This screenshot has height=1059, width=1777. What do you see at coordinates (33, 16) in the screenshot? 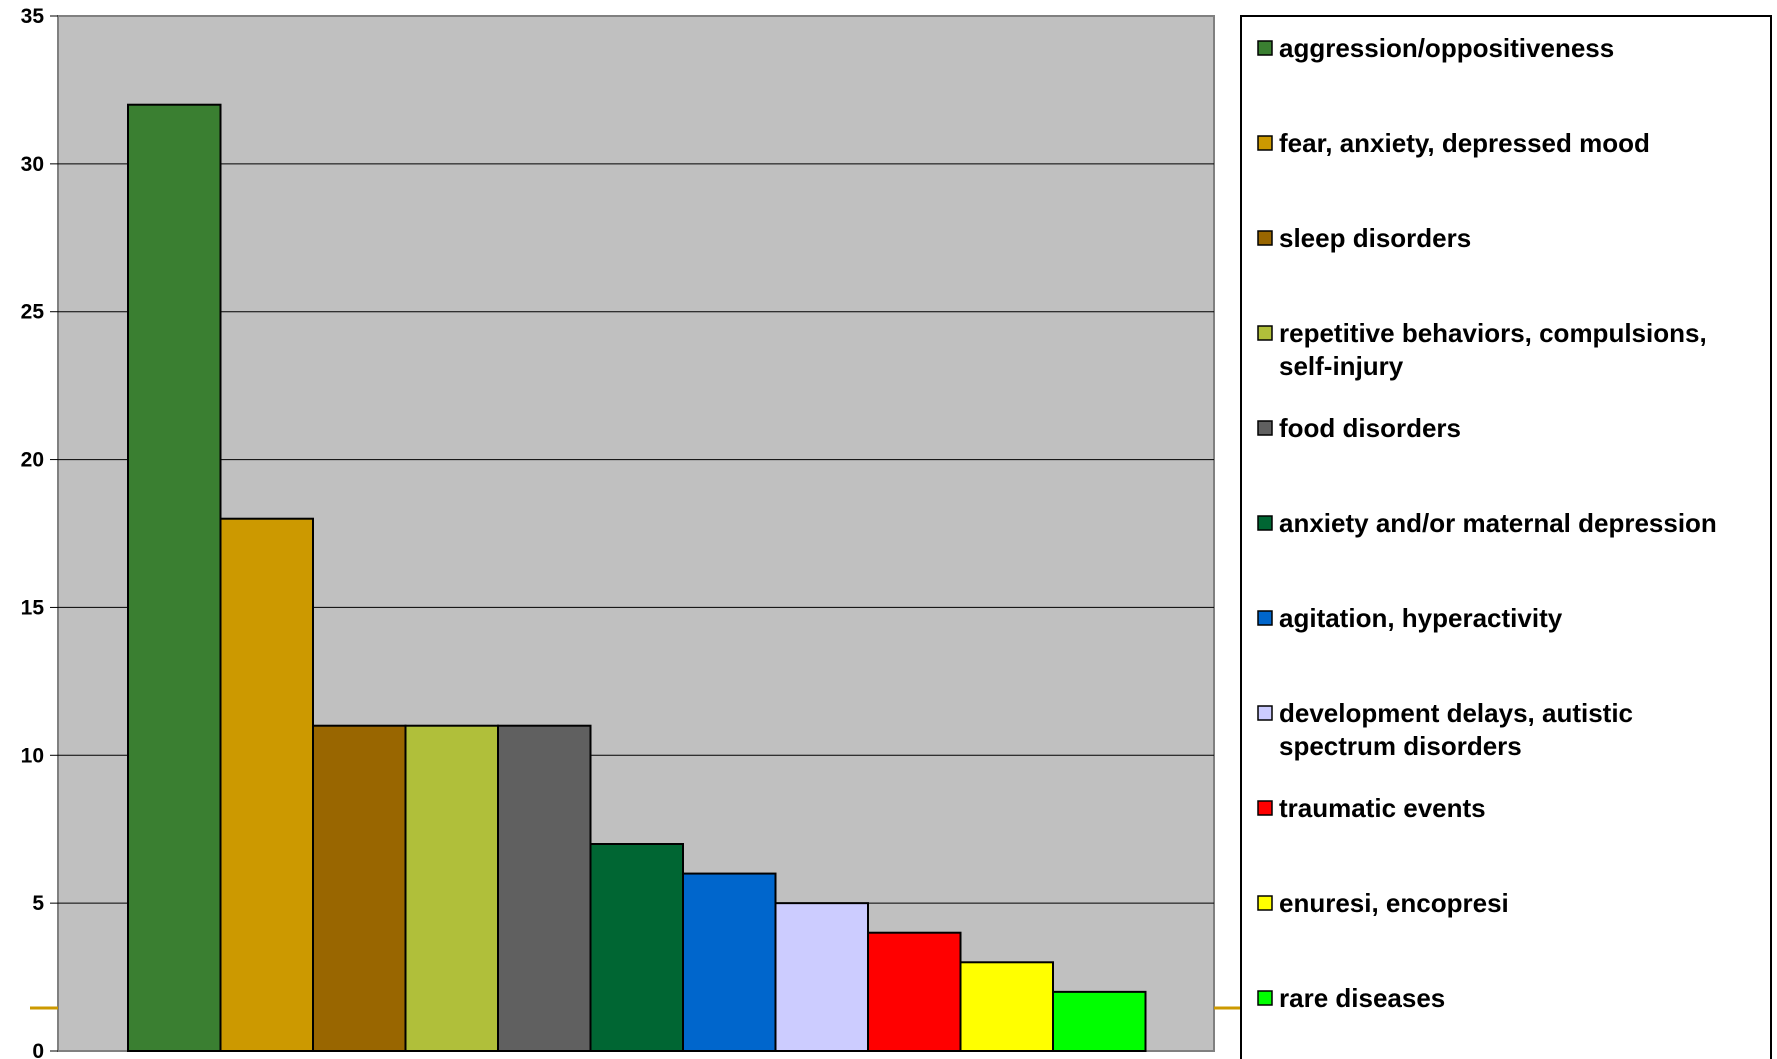
I see `y-tick-label: 35` at bounding box center [33, 16].